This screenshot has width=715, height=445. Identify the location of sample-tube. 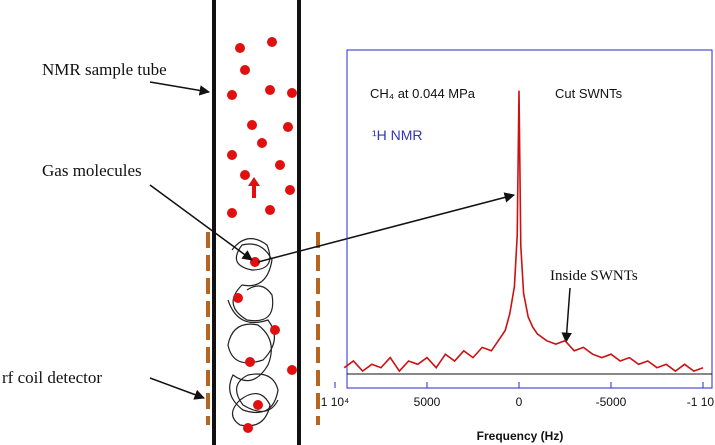
(256, 222).